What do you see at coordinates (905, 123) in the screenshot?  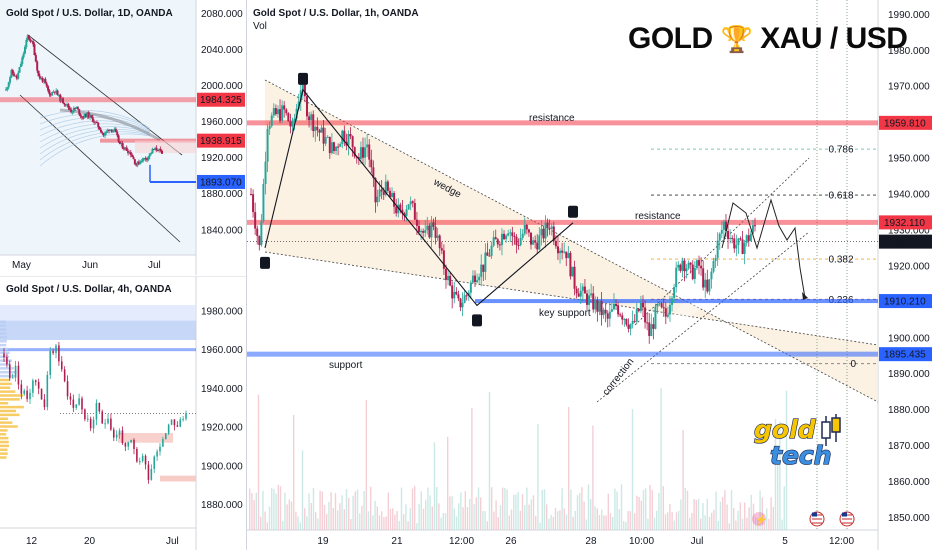 I see `main-price-label: 1959.810` at bounding box center [905, 123].